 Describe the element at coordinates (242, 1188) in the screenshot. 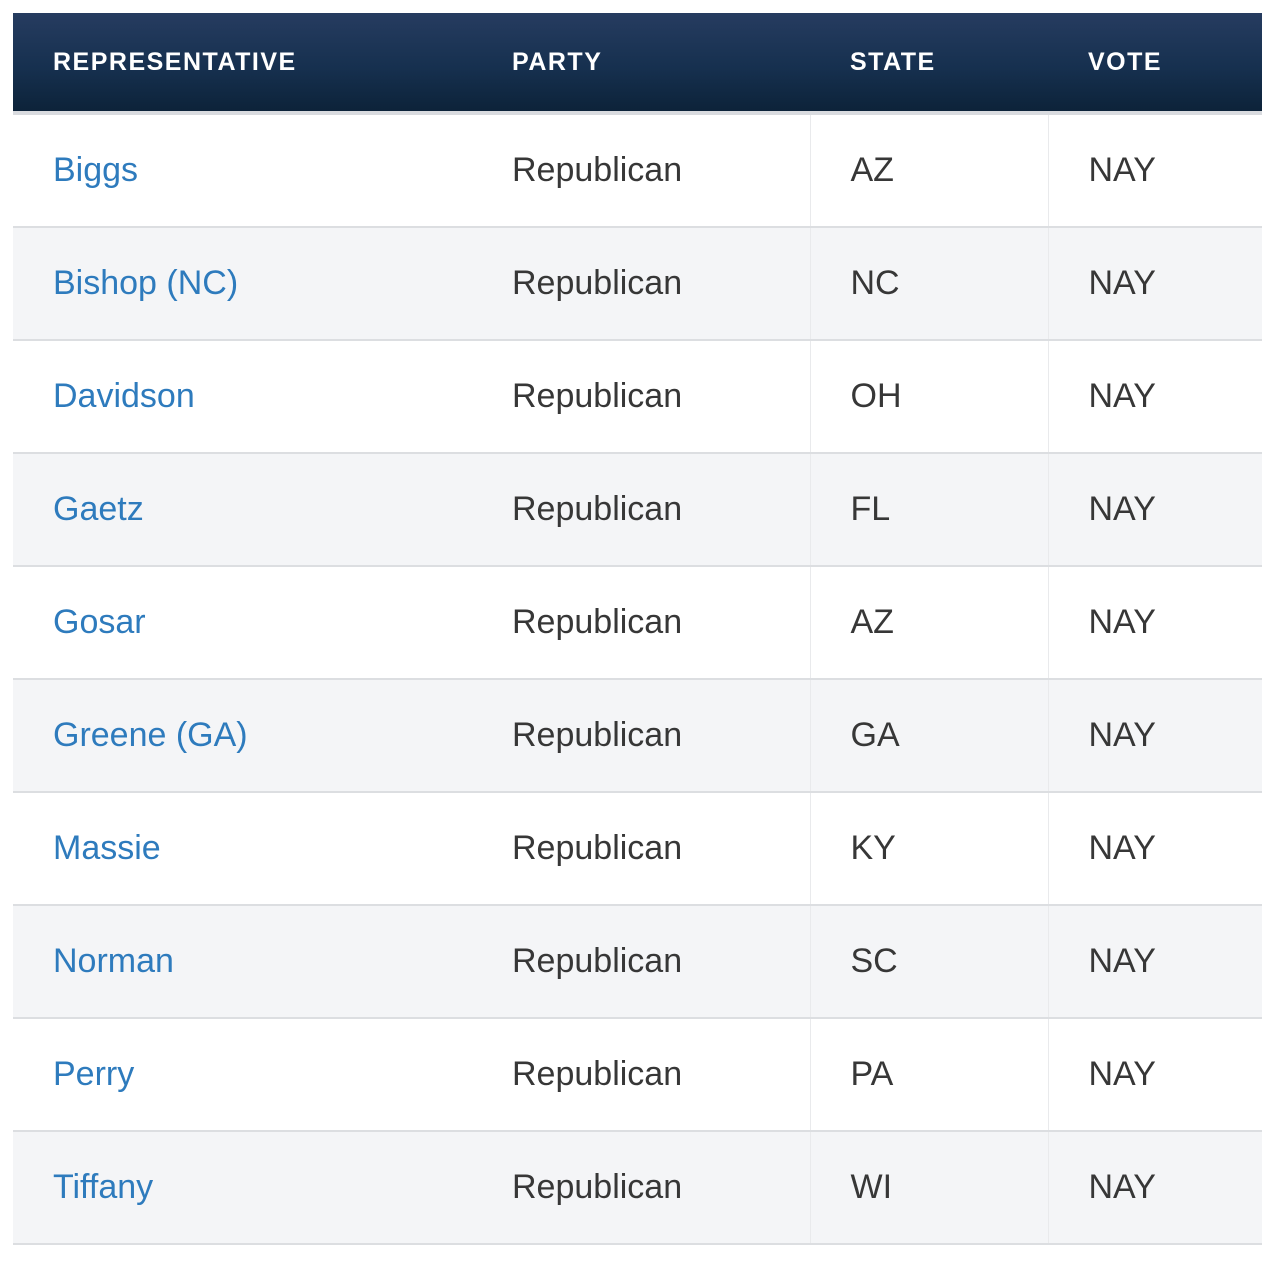

I see `representative-cell: Tiffany` at that location.